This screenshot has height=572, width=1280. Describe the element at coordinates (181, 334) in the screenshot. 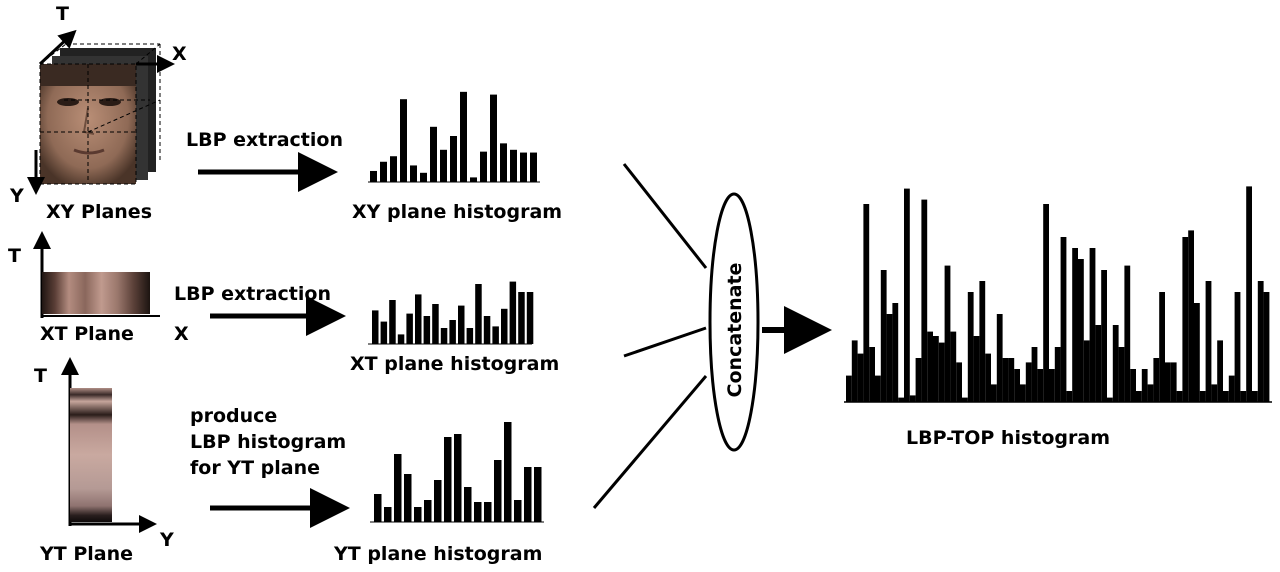

I see `xt-axis-x-label: X` at that location.